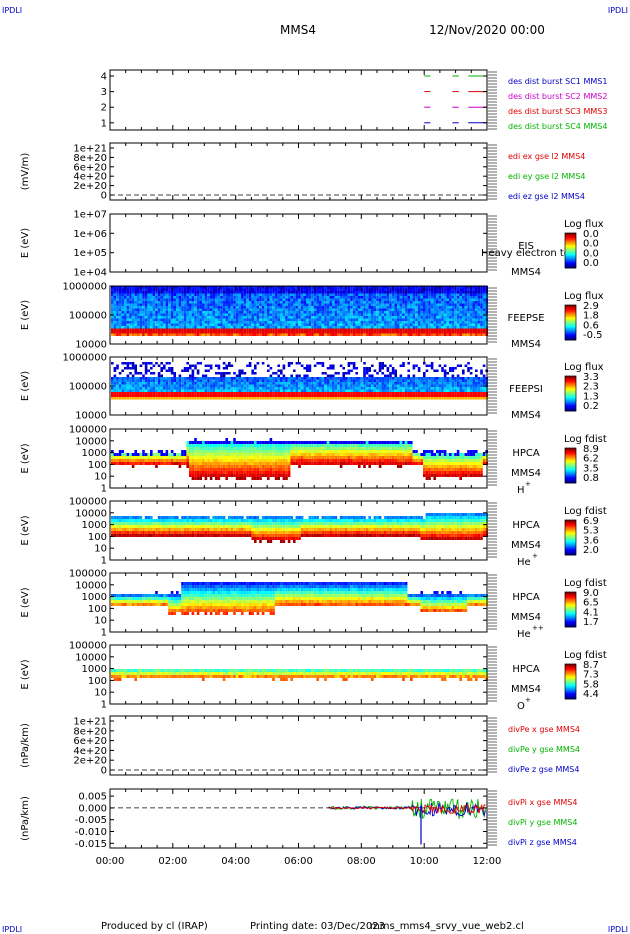  Describe the element at coordinates (526, 246) in the screenshot. I see `instrument-label: EIS` at that location.